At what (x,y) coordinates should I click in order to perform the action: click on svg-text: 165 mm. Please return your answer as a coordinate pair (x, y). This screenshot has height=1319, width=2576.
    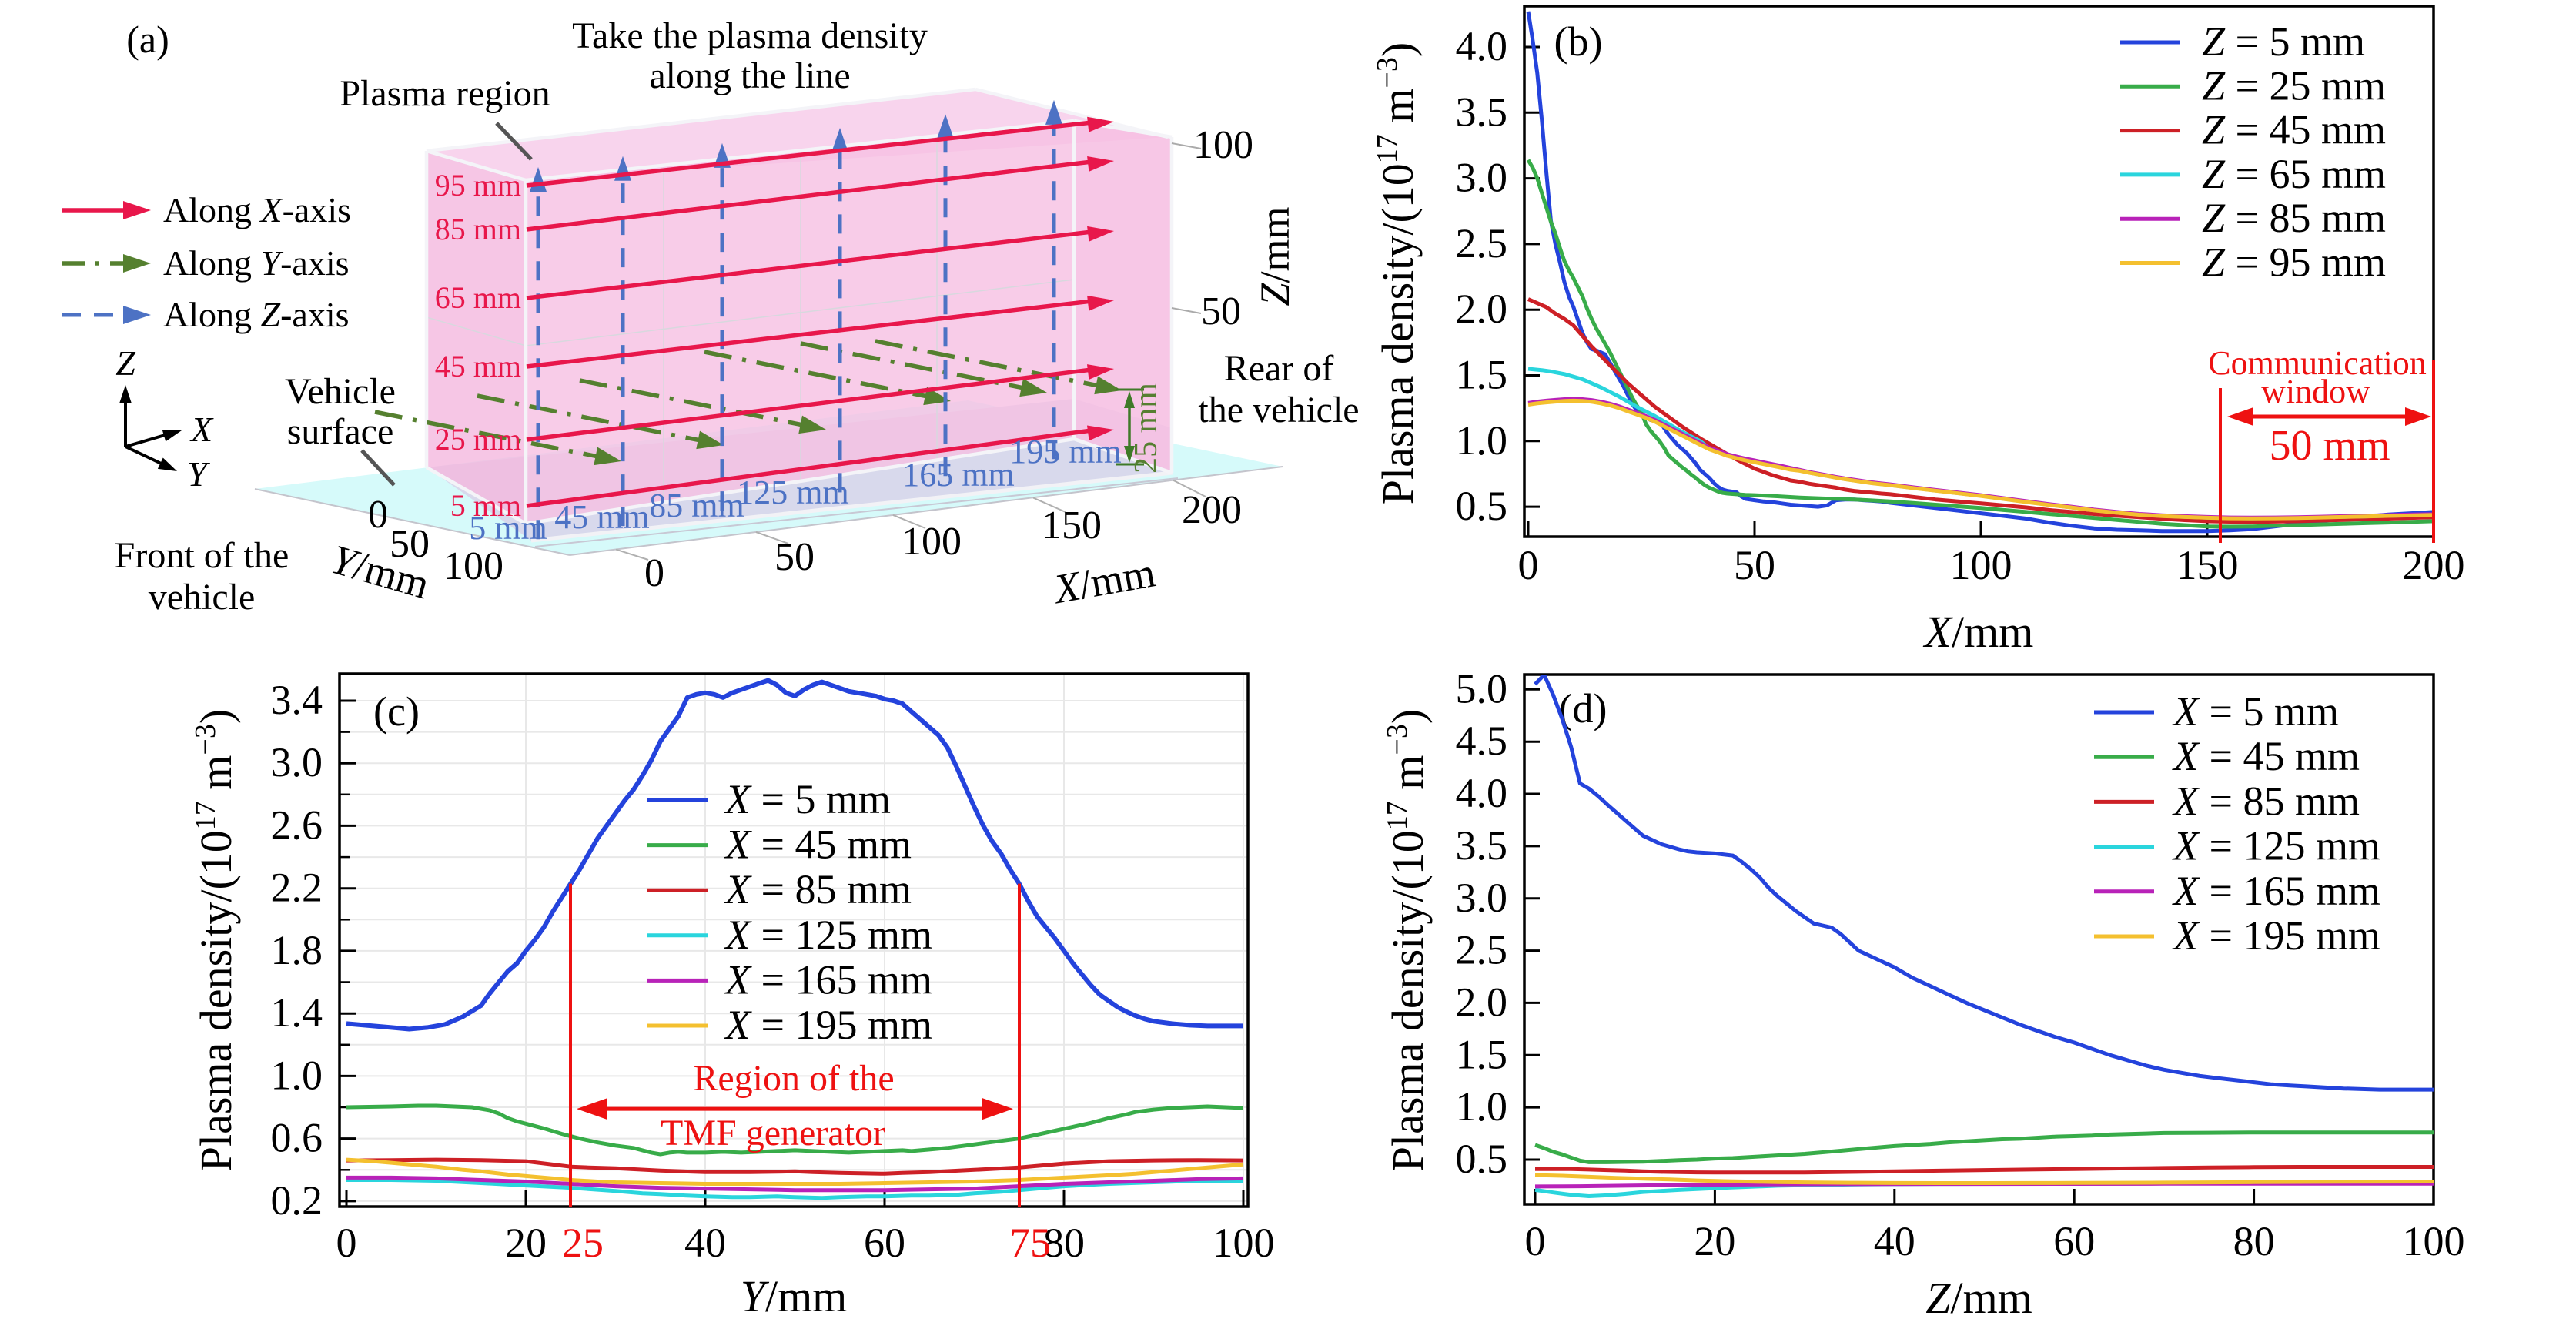
    Looking at the image, I should click on (958, 475).